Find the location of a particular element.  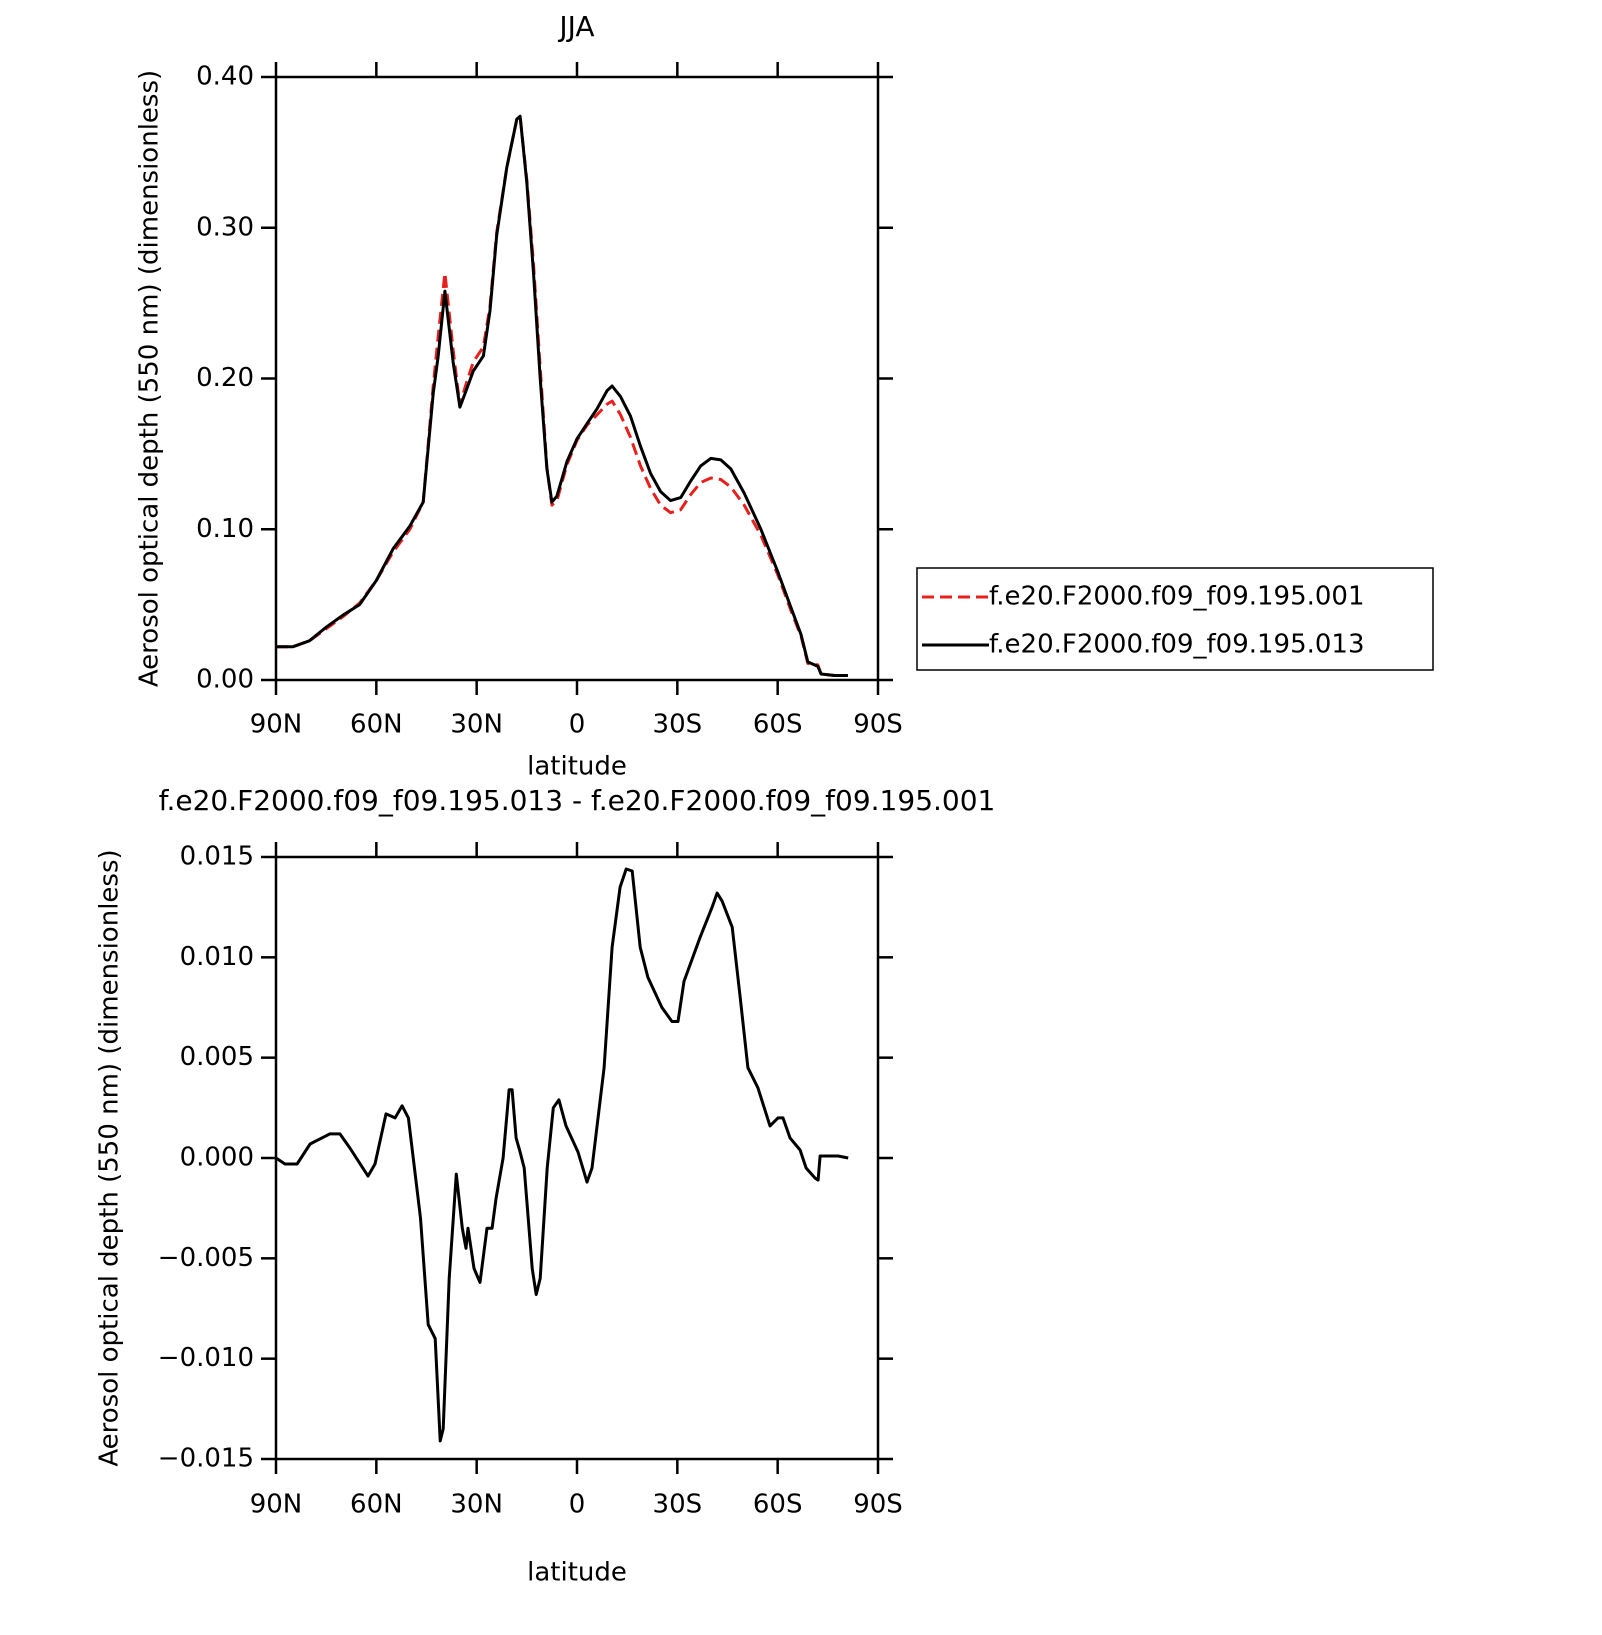

legend-label: f.e20.F2000.f09_f09.195.001 is located at coordinates (1177, 597).